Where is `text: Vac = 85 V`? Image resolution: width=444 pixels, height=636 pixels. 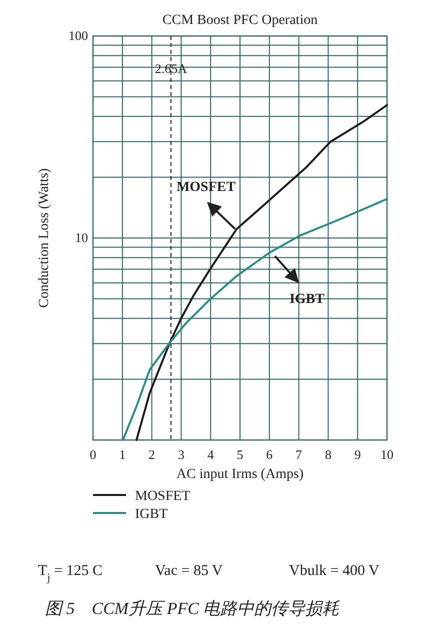
text: Vac = 85 V is located at coordinates (189, 571).